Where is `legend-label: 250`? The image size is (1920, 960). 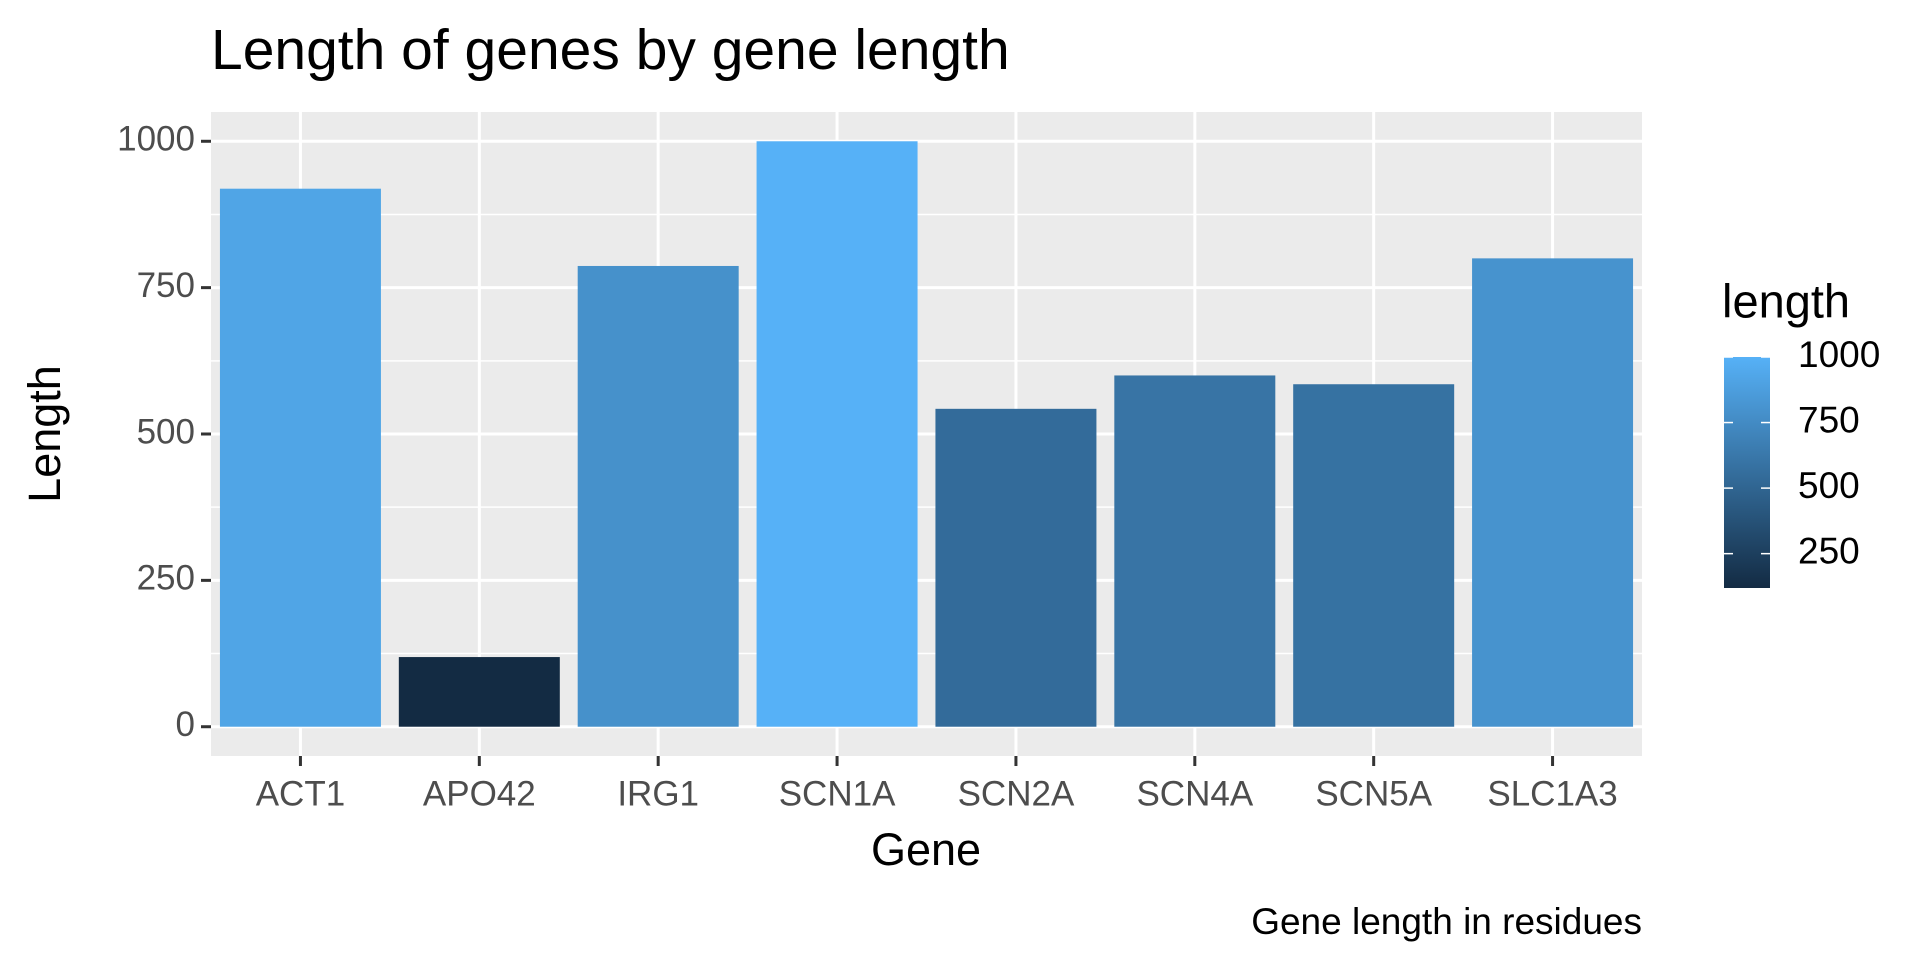 legend-label: 250 is located at coordinates (1829, 550).